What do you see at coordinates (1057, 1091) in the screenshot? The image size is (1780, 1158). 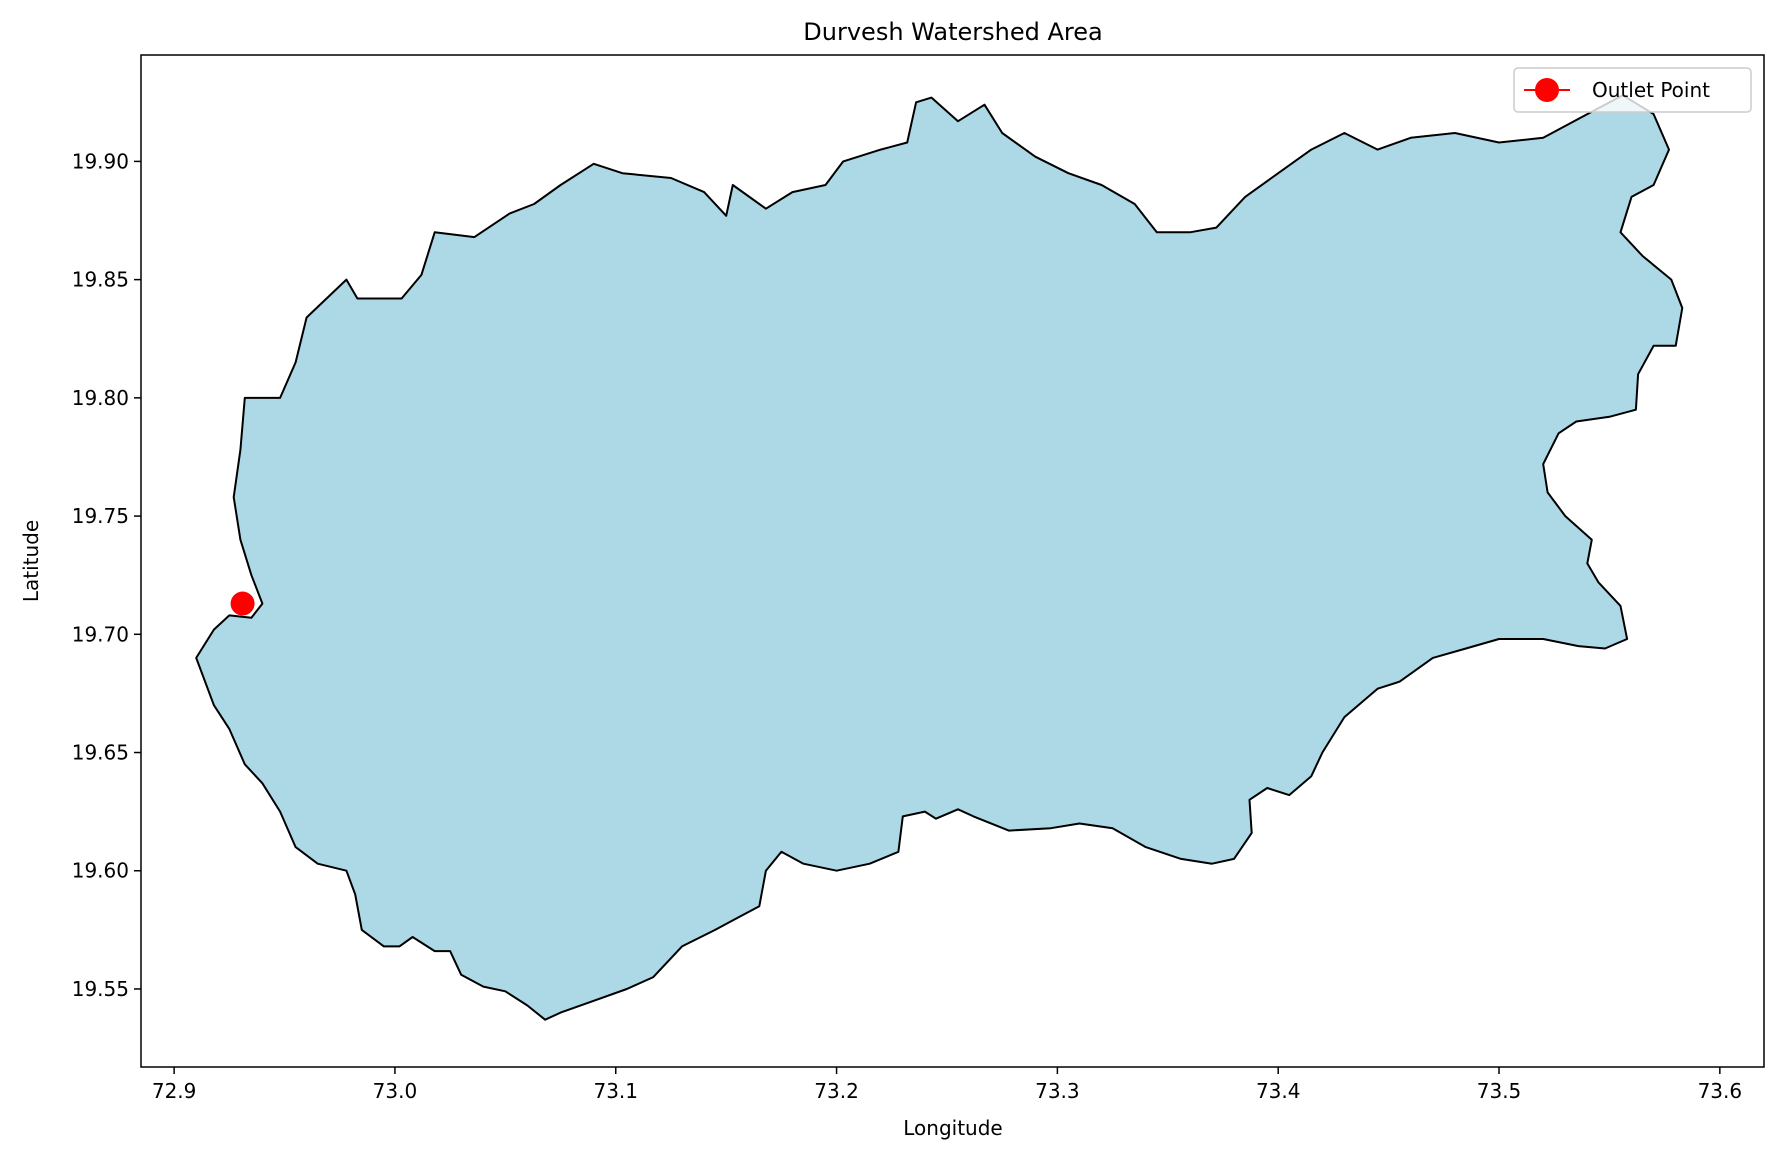 I see `x-tick-label: 73.3` at bounding box center [1057, 1091].